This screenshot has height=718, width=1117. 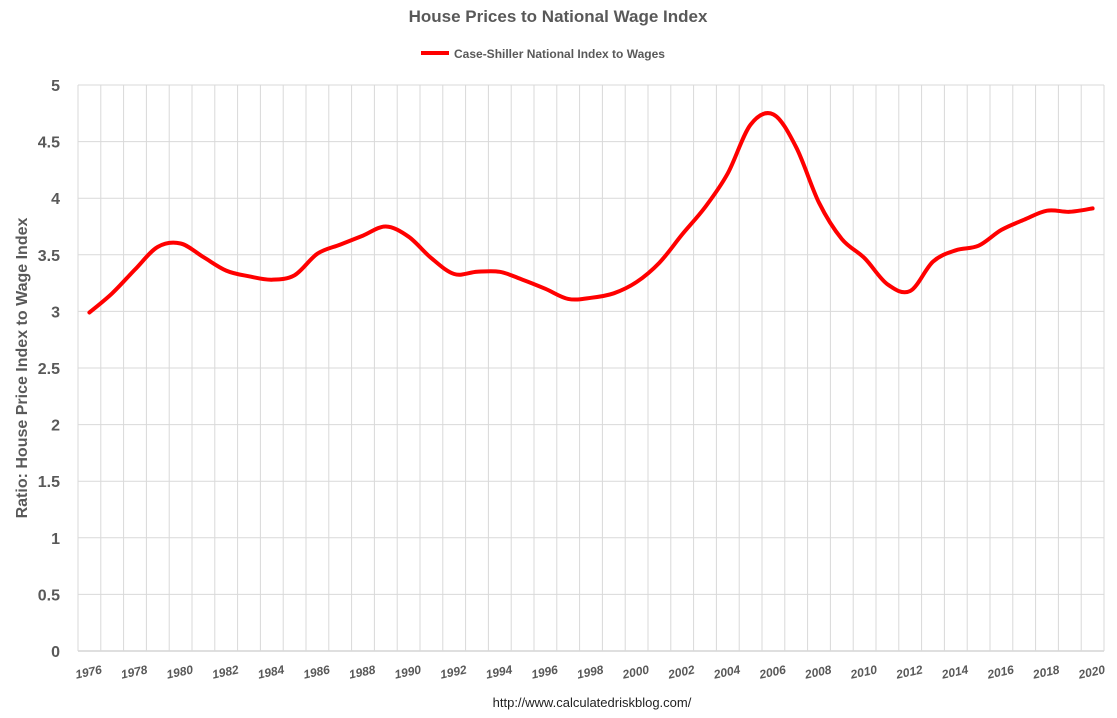 What do you see at coordinates (55, 652) in the screenshot?
I see `y-tick-label: 0` at bounding box center [55, 652].